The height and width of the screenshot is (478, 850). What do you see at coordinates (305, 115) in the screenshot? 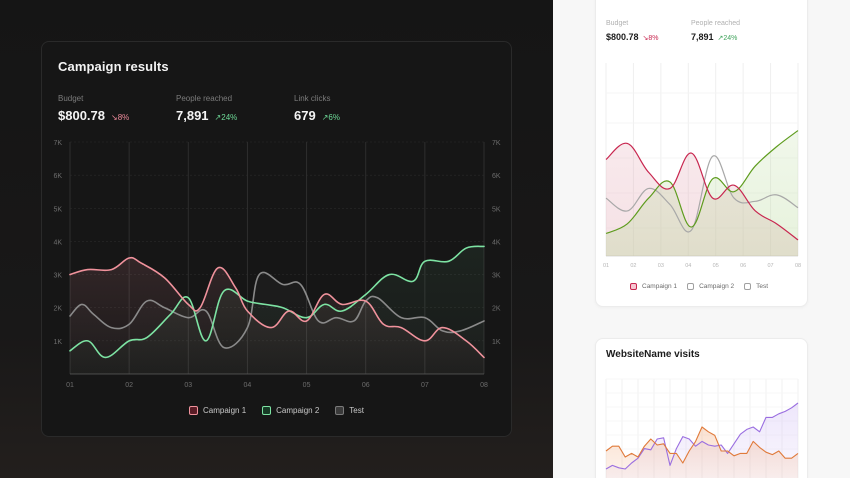
I see `stat-value: 679` at bounding box center [305, 115].